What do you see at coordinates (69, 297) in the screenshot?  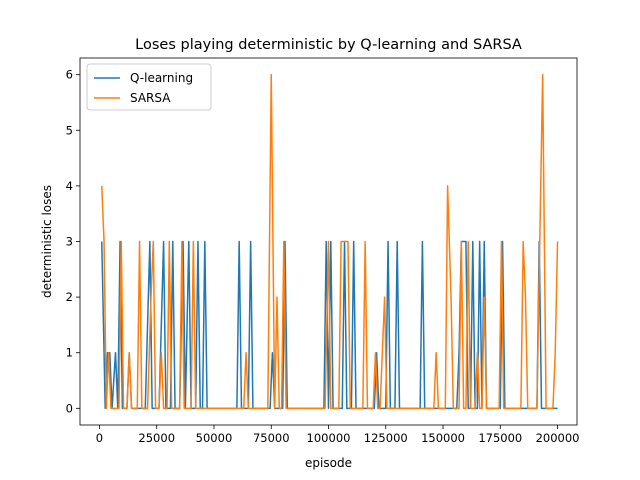 I see `y-tick-label: 2` at bounding box center [69, 297].